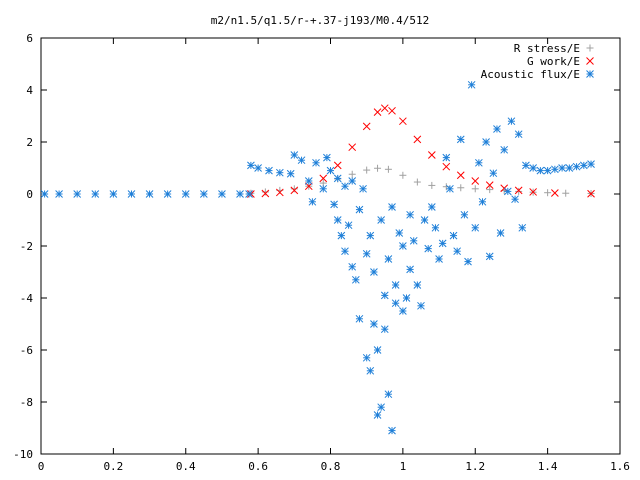 This screenshot has height=480, width=640. Describe the element at coordinates (41, 466) in the screenshot. I see `x-tick-label: 0` at that location.